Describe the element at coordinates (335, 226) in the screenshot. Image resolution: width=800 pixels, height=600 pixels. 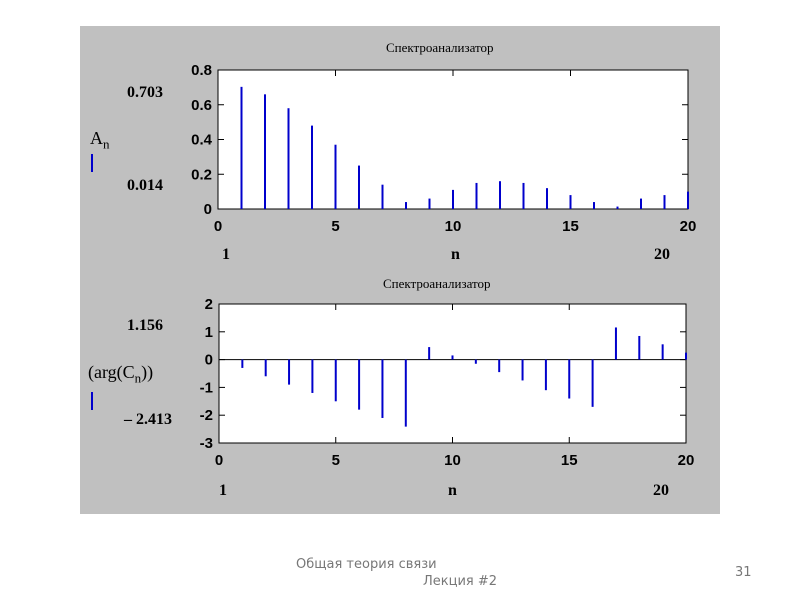
I see `chart1-xtick-label: 5` at that location.